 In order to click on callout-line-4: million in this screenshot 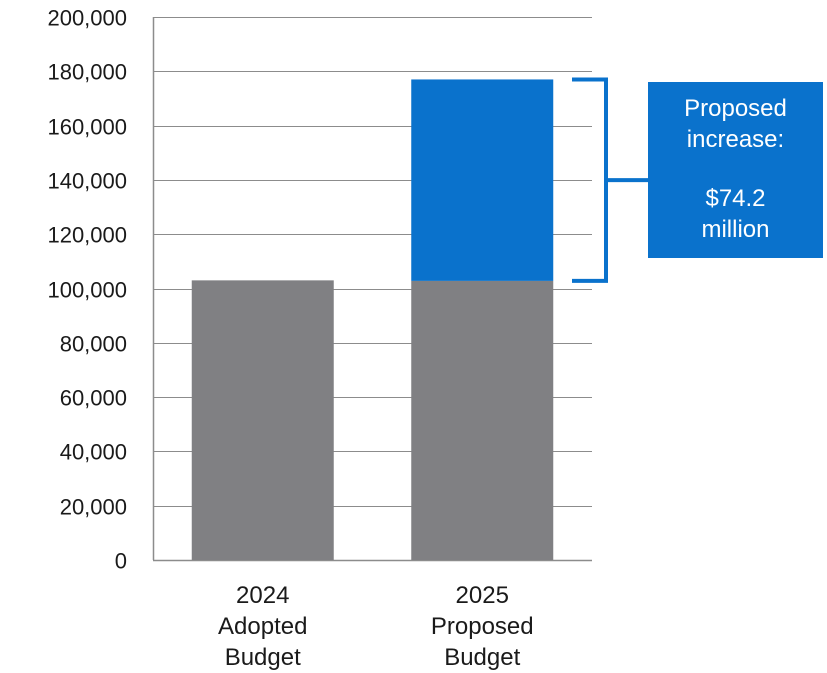, I will do `click(735, 229)`.